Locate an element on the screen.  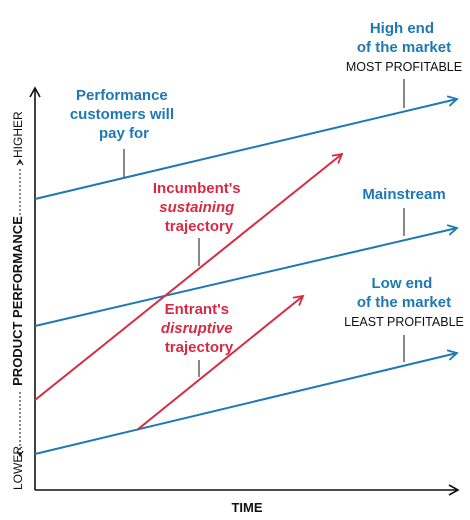
y-axis-label: PRODUCT PERFORMANCE is located at coordinates (17, 301).